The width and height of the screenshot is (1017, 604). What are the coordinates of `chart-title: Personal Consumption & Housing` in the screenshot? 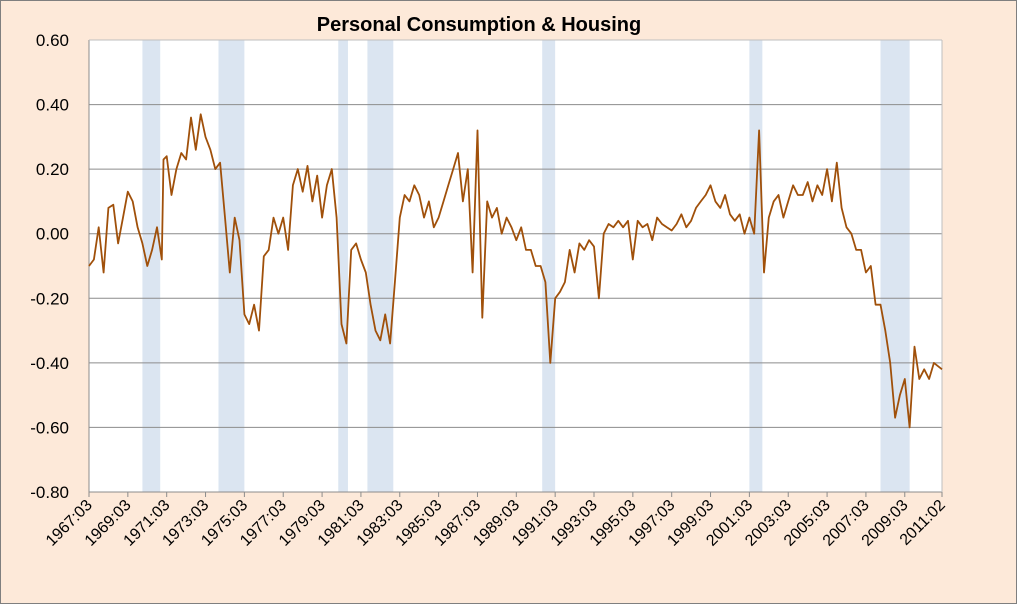 It's located at (479, 25).